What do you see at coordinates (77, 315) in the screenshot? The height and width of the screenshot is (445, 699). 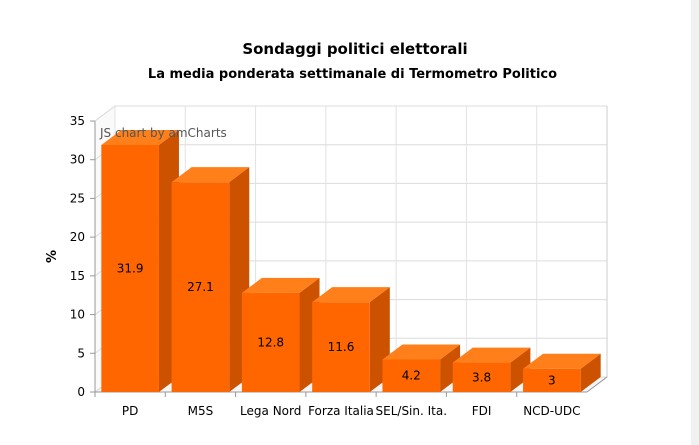 I see `y-tick-label: 10` at bounding box center [77, 315].